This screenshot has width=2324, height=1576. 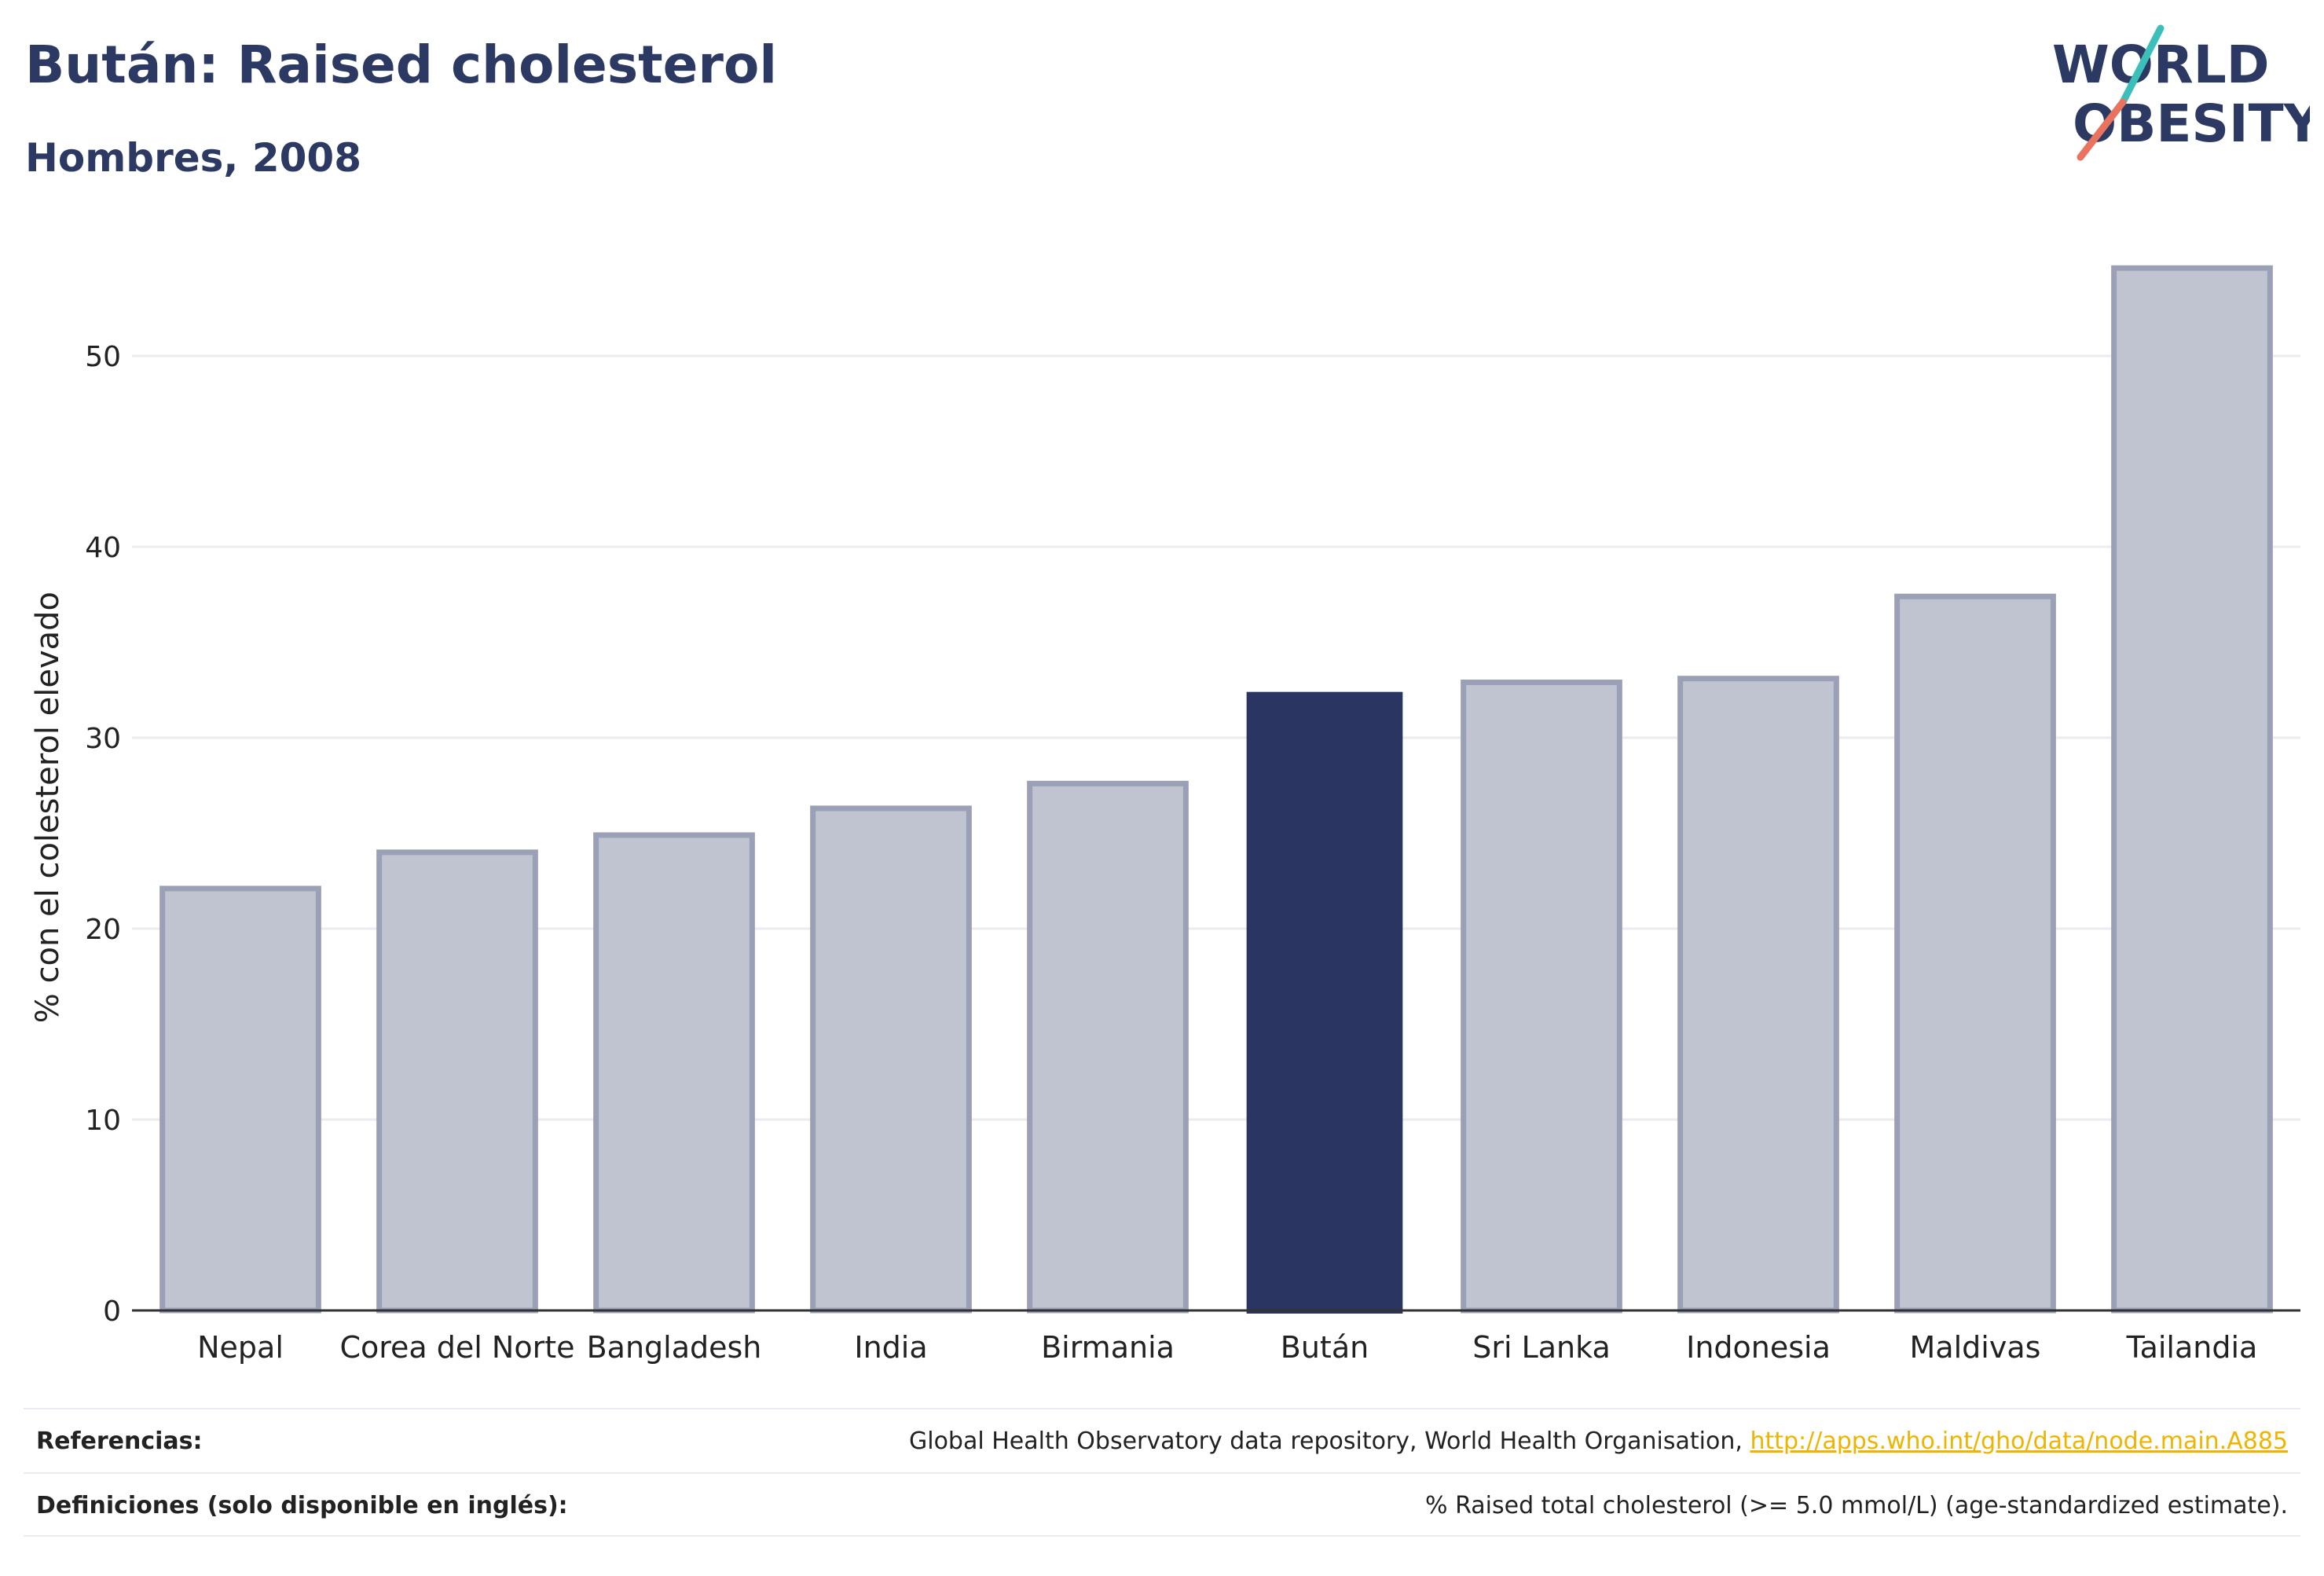 I want to click on bar-nepal, so click(x=240, y=1099).